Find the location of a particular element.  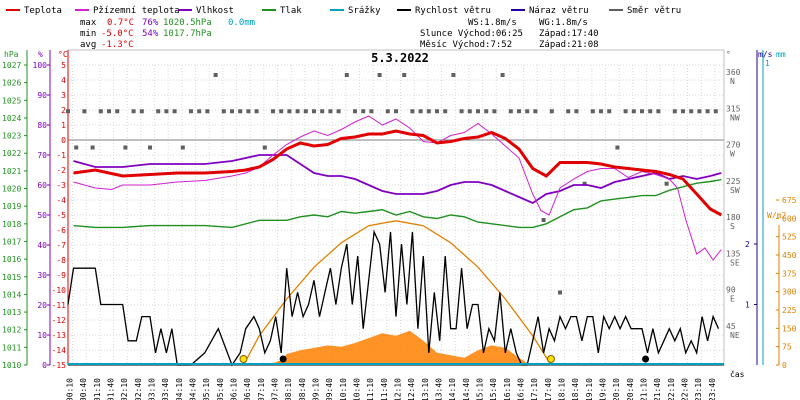

info-sun-rise: Slunce Východ:06:25 is located at coordinates (471, 34).